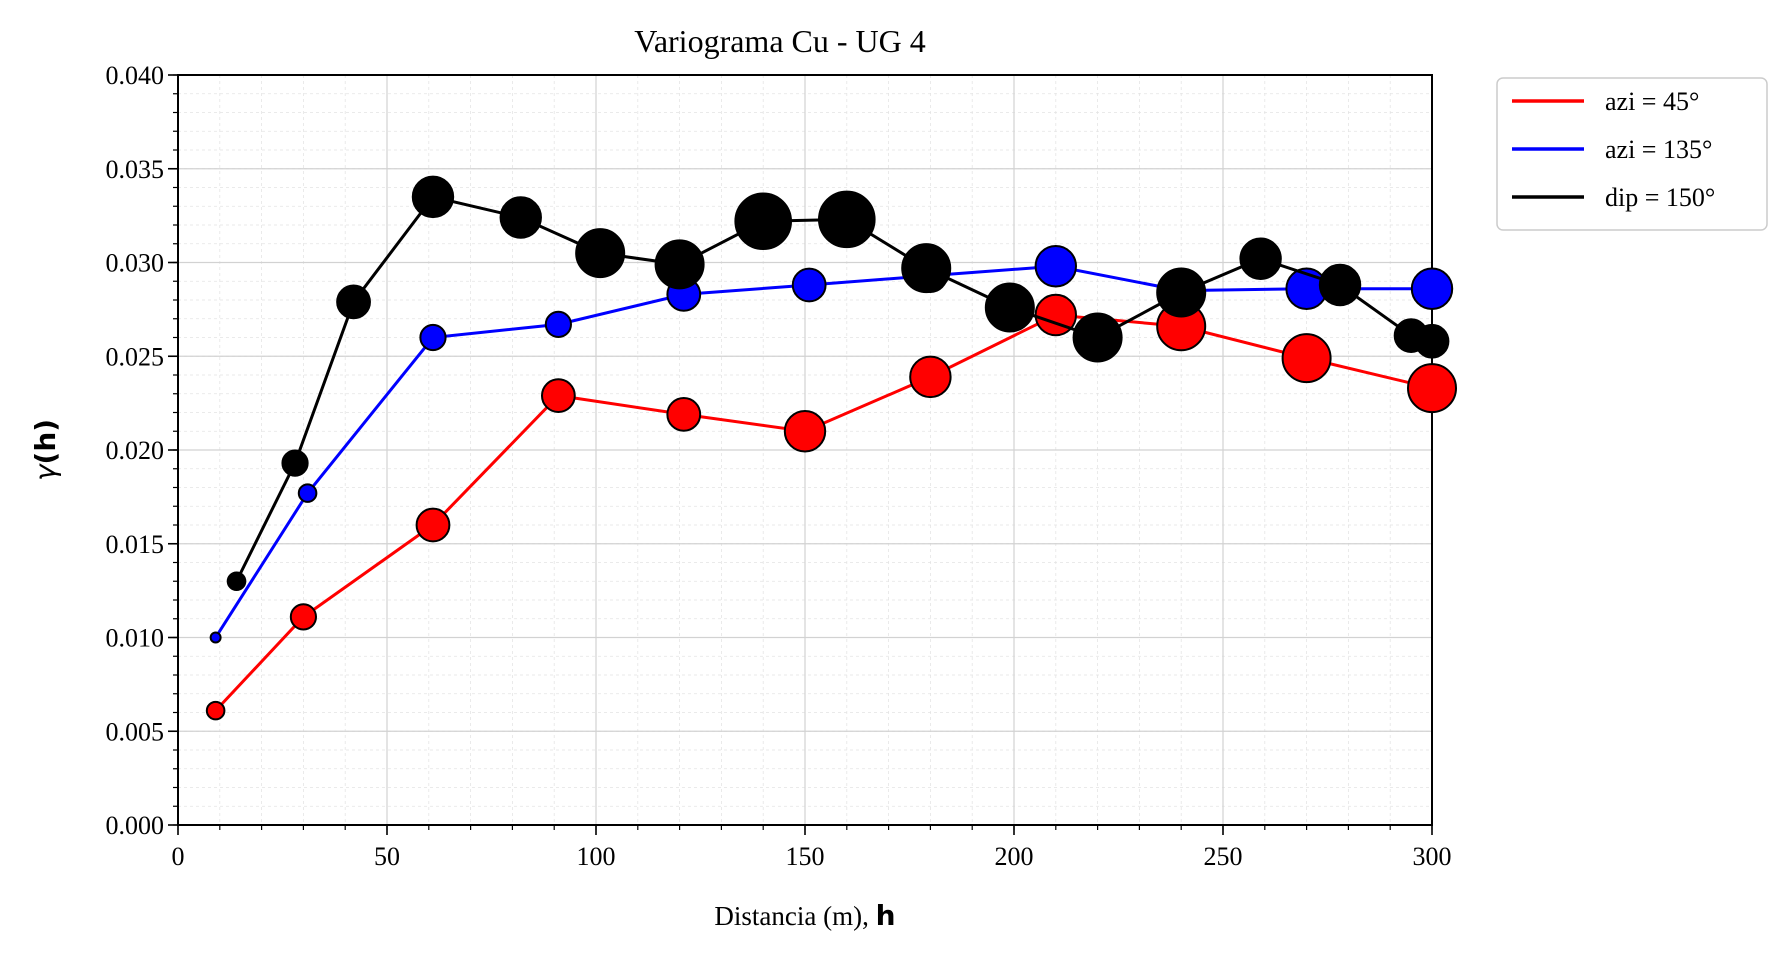 Image resolution: width=1789 pixels, height=956 pixels. I want to click on y-tick-label: 0.010, so click(135, 638).